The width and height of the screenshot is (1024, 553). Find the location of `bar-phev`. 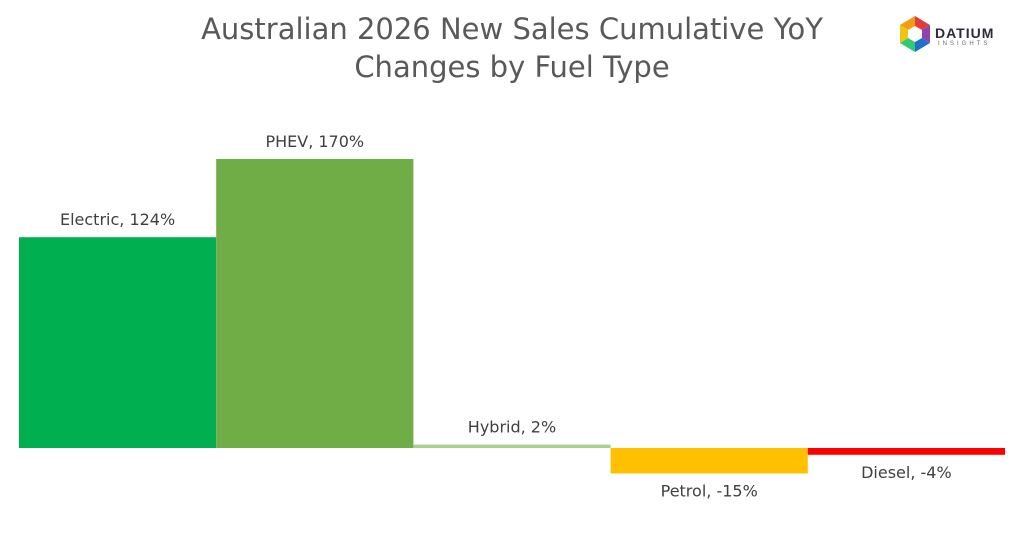

bar-phev is located at coordinates (315, 303).